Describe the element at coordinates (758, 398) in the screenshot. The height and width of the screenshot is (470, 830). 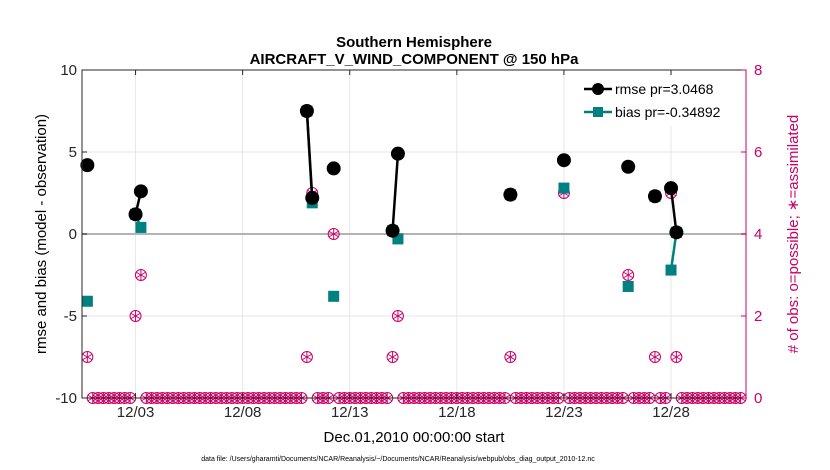
I see `y-right-tick-label: 0` at that location.